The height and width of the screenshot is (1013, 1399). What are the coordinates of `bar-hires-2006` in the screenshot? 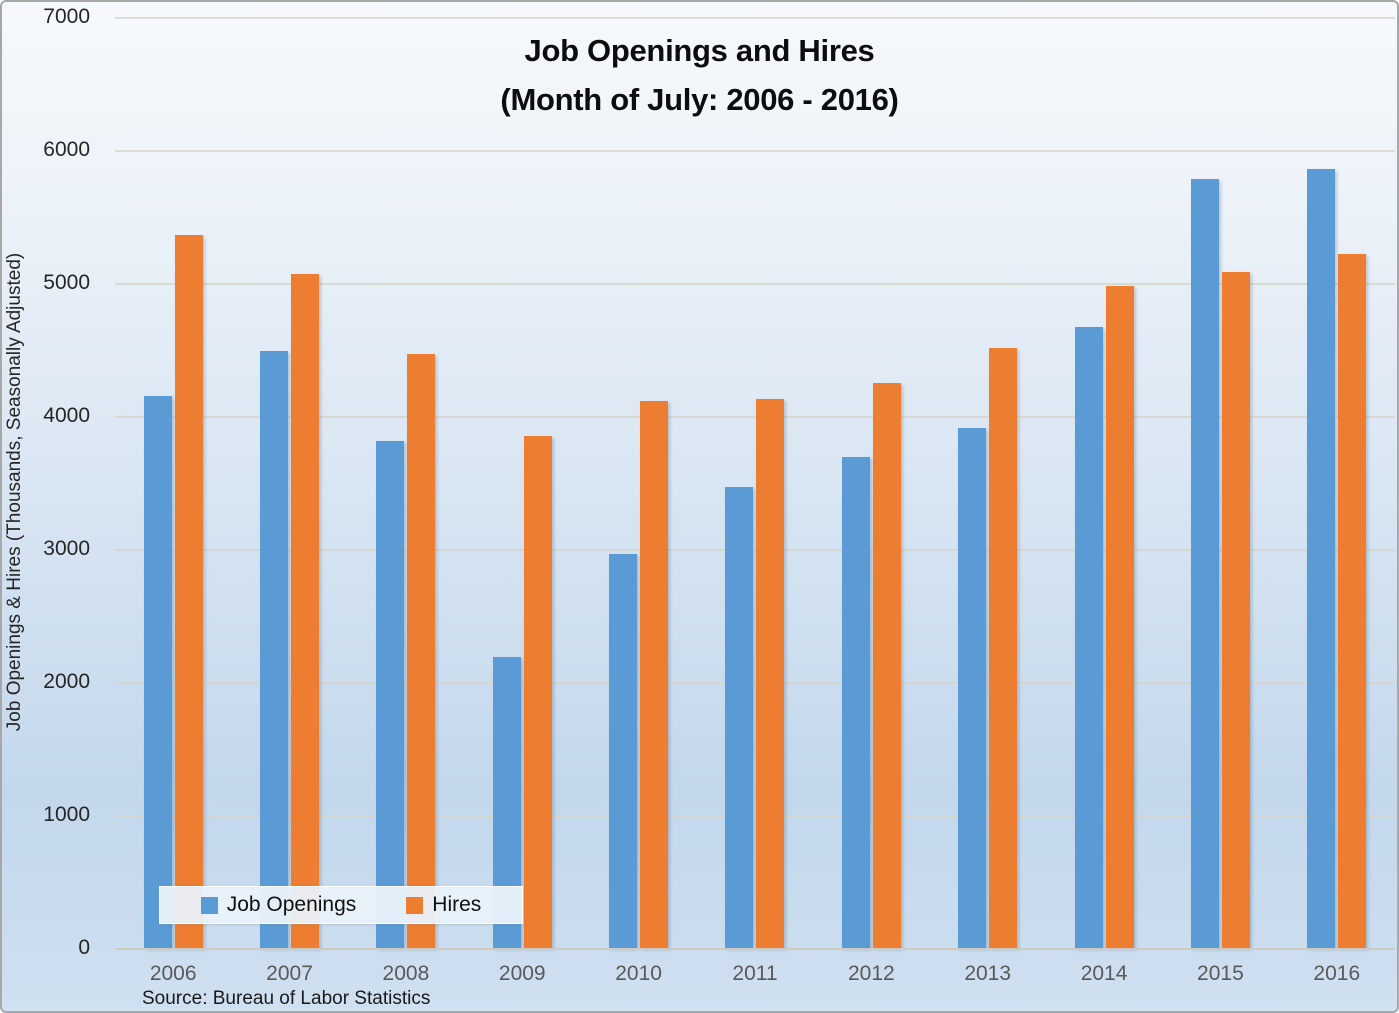 It's located at (188, 591).